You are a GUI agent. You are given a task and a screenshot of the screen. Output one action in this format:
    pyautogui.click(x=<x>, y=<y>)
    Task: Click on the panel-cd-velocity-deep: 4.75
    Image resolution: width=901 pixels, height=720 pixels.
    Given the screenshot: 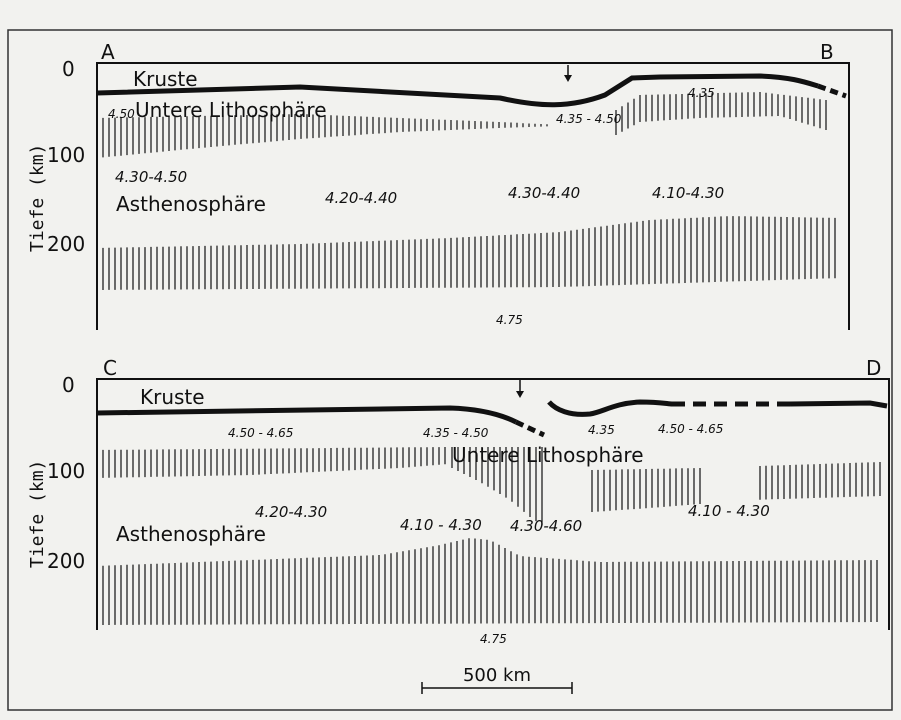 What is the action you would take?
    pyautogui.click(x=493, y=639)
    